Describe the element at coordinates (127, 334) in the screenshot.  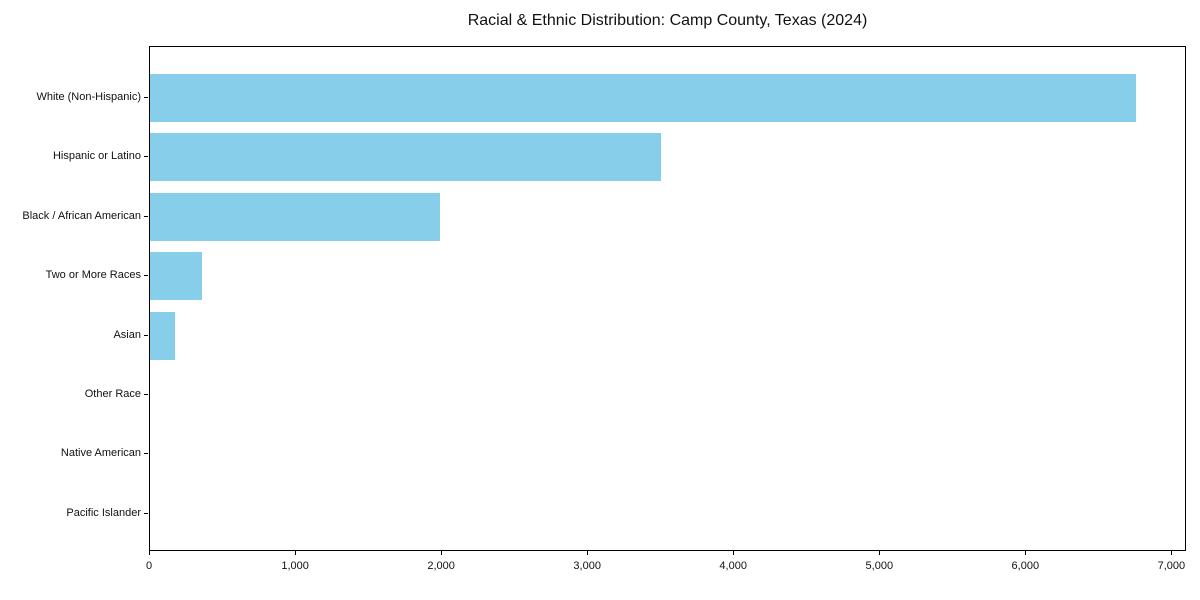
I see `y-tick-label: Asian` at that location.